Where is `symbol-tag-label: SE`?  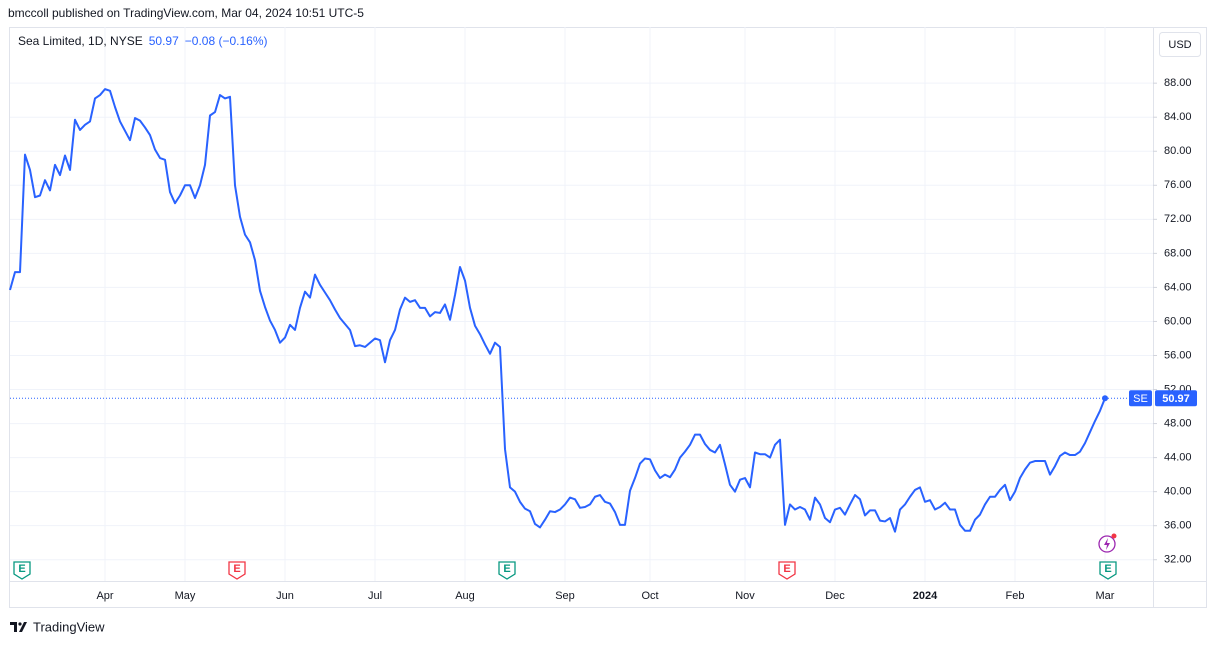 symbol-tag-label: SE is located at coordinates (1140, 399).